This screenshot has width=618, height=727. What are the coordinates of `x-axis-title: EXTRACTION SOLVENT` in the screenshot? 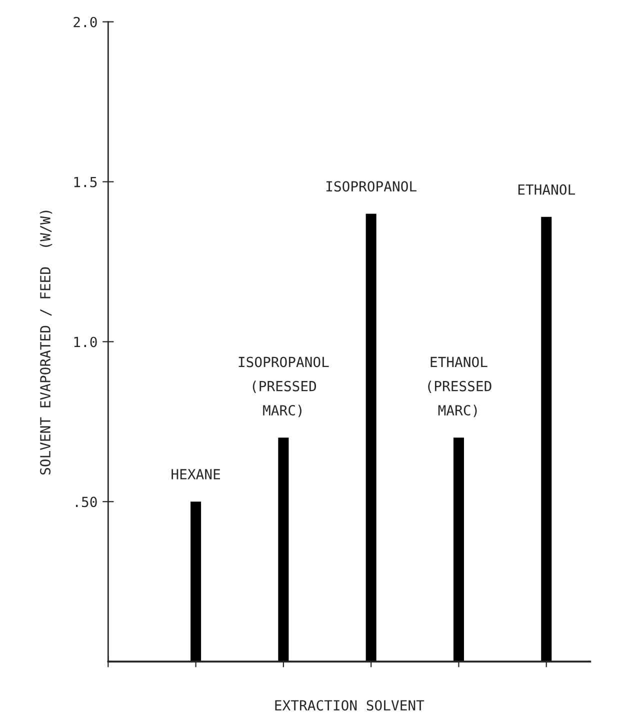 It's located at (349, 705).